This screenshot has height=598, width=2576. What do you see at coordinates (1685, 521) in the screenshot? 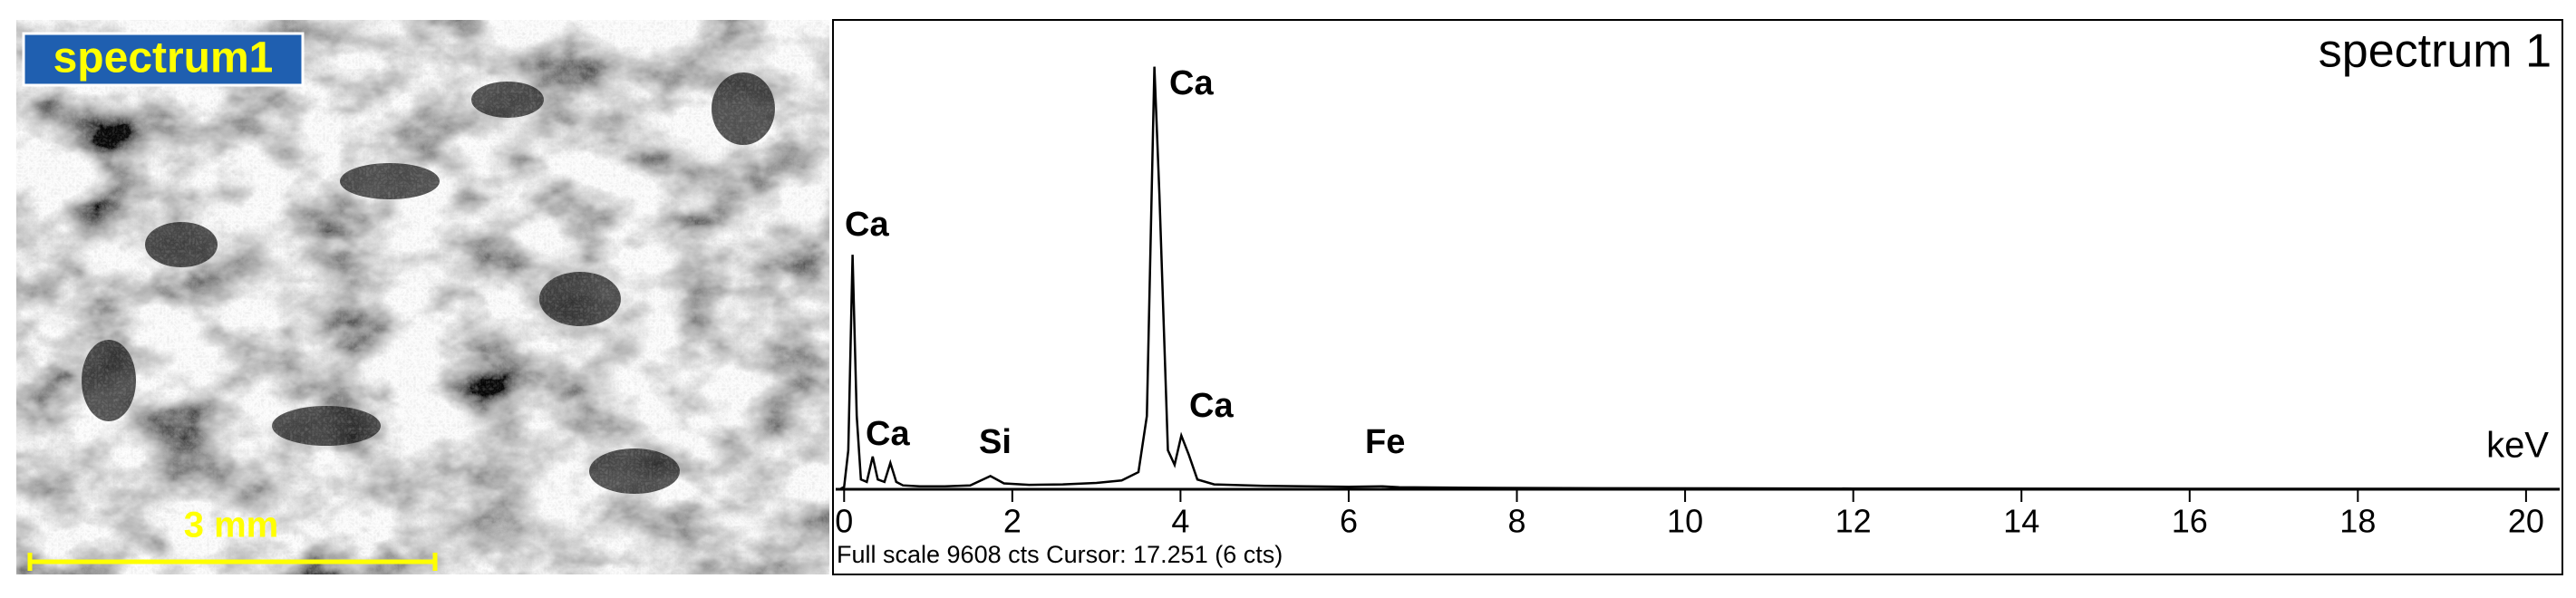
I see `x-tick-label: 10` at bounding box center [1685, 521].